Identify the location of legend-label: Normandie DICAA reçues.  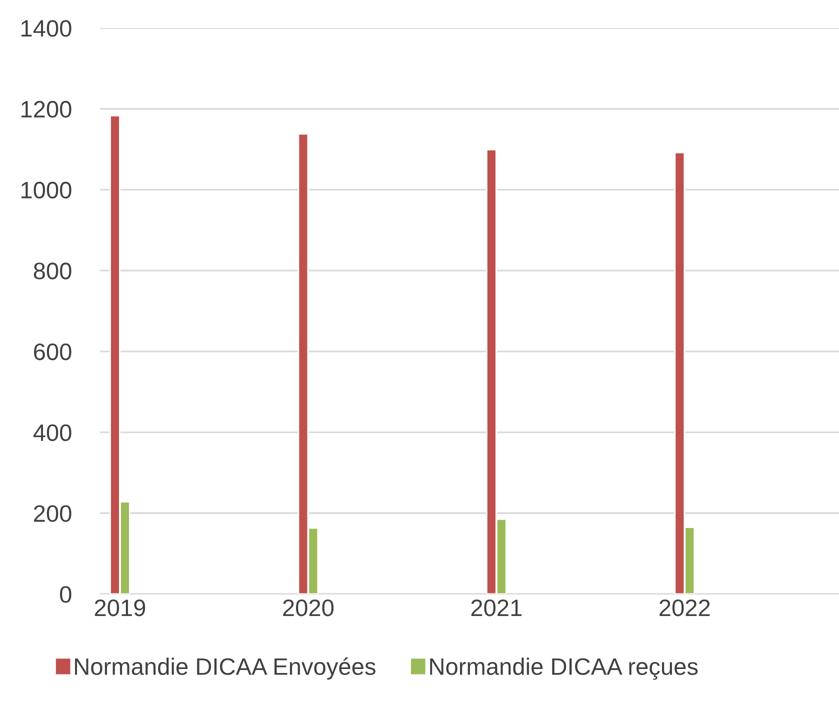
(564, 669).